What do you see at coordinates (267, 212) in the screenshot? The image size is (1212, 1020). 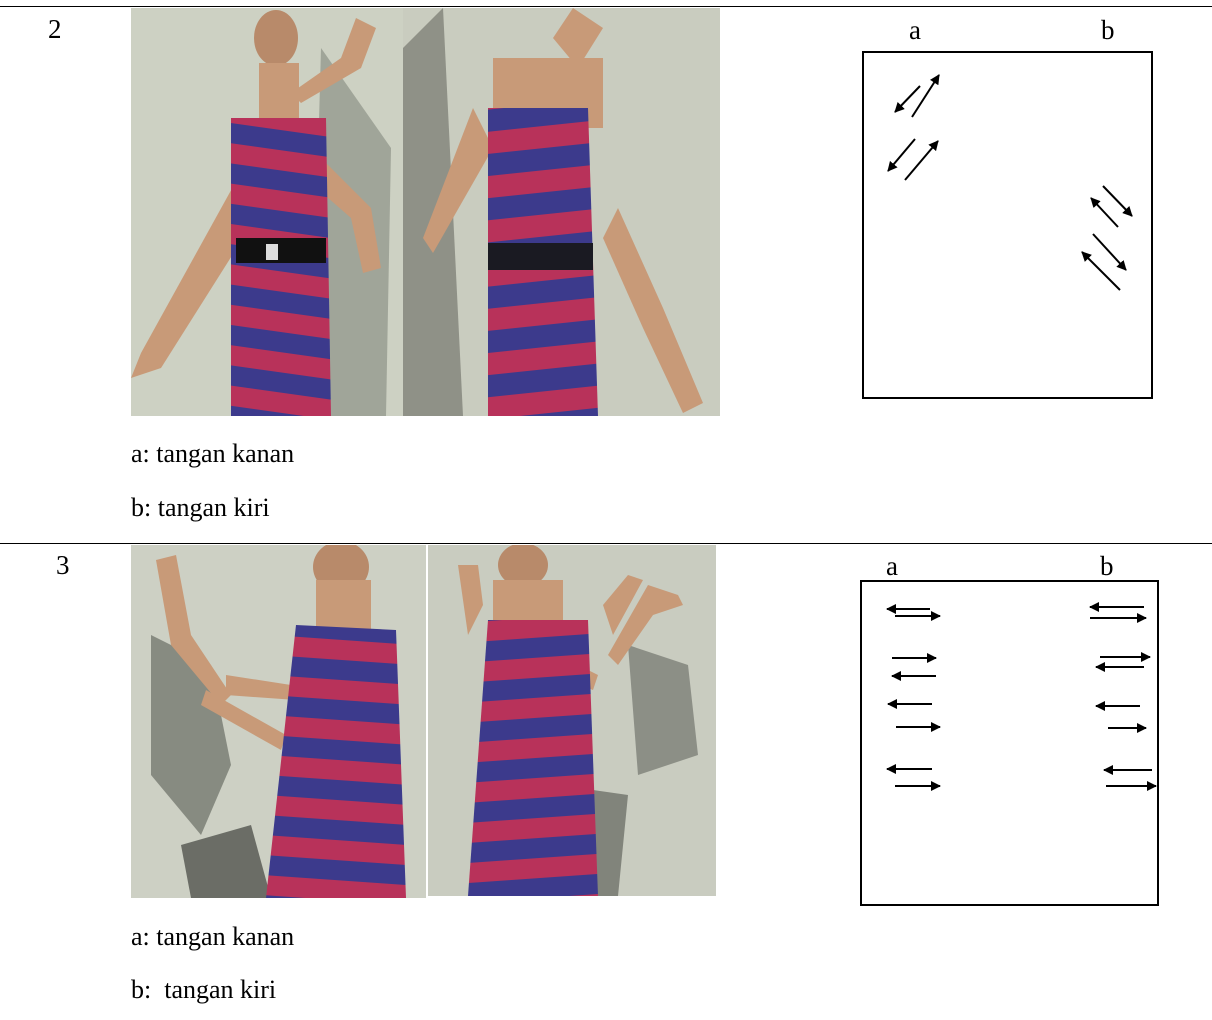 I see `dance-photo-row2-front` at bounding box center [267, 212].